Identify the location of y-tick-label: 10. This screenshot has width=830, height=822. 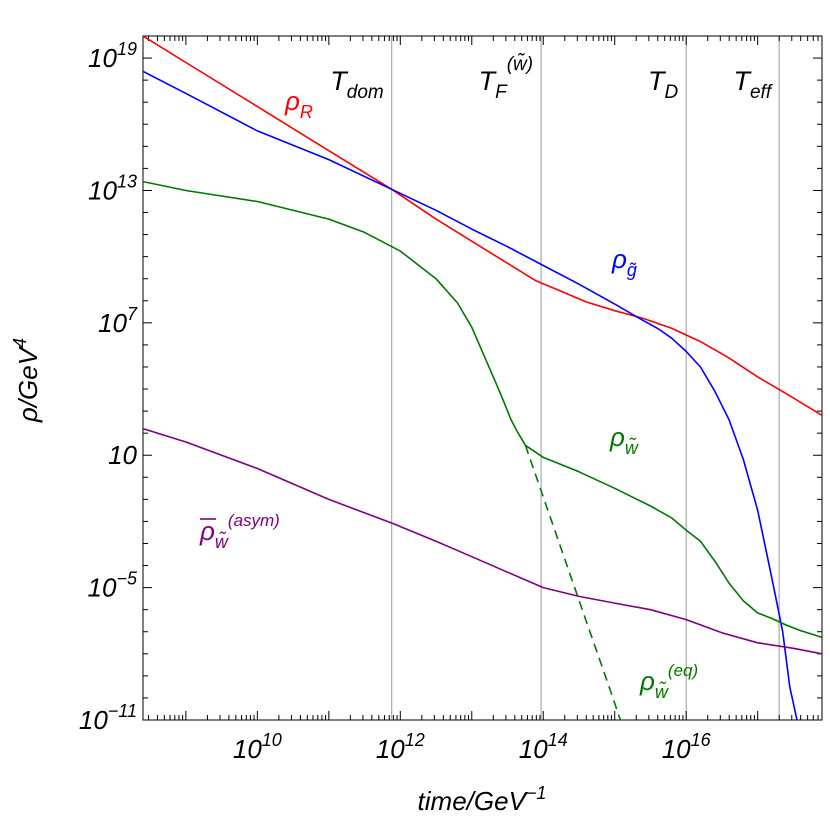
(122, 455).